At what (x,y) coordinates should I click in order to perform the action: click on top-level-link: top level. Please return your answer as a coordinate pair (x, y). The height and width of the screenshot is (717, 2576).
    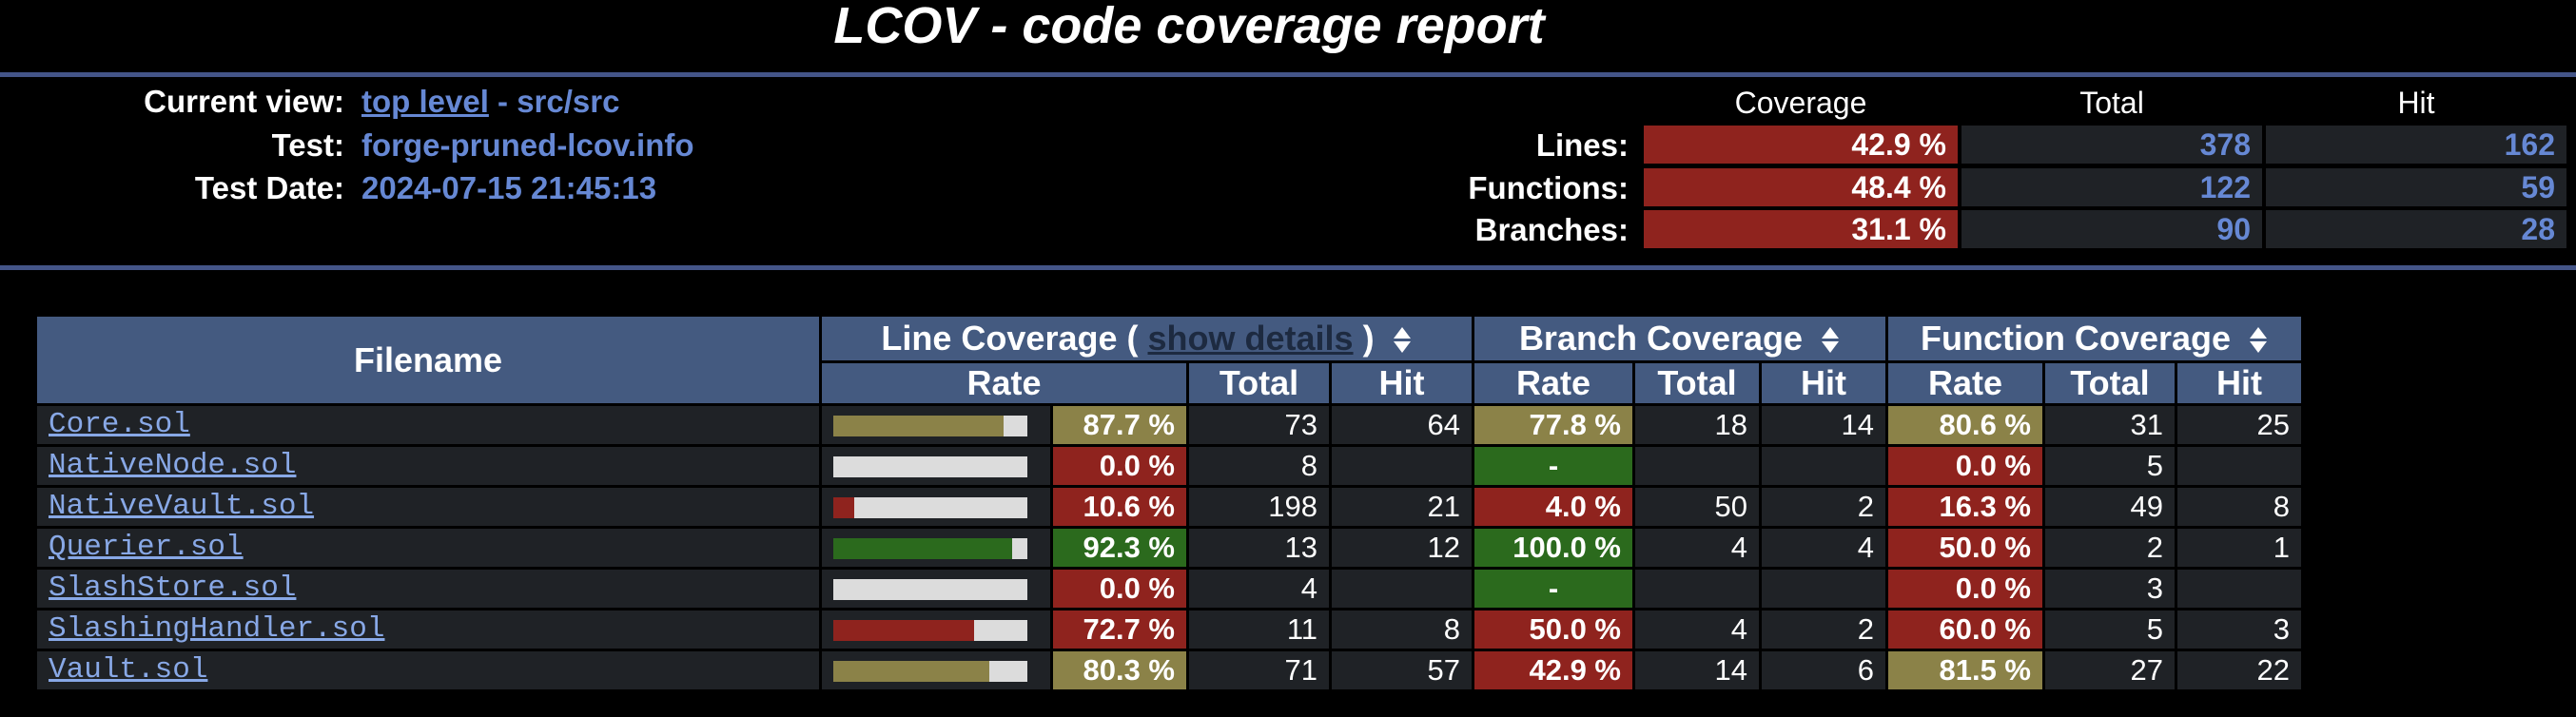
    Looking at the image, I should click on (425, 101).